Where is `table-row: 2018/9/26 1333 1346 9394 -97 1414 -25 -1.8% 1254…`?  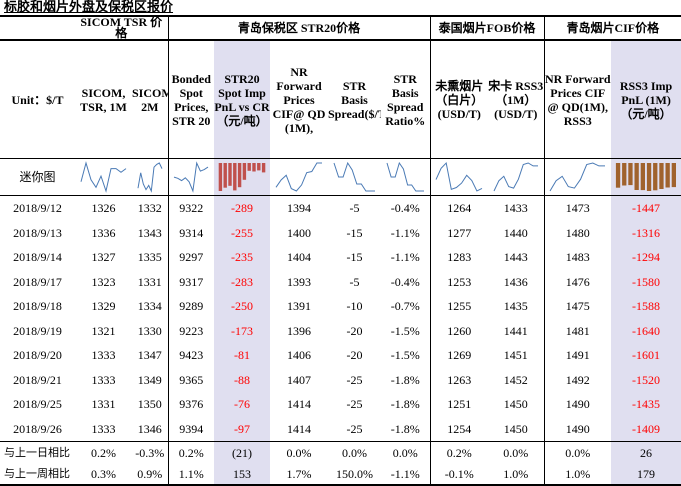
table-row: 2018/9/26 1333 1346 9394 -97 1414 -25 -1.8% 1254… is located at coordinates (340, 429).